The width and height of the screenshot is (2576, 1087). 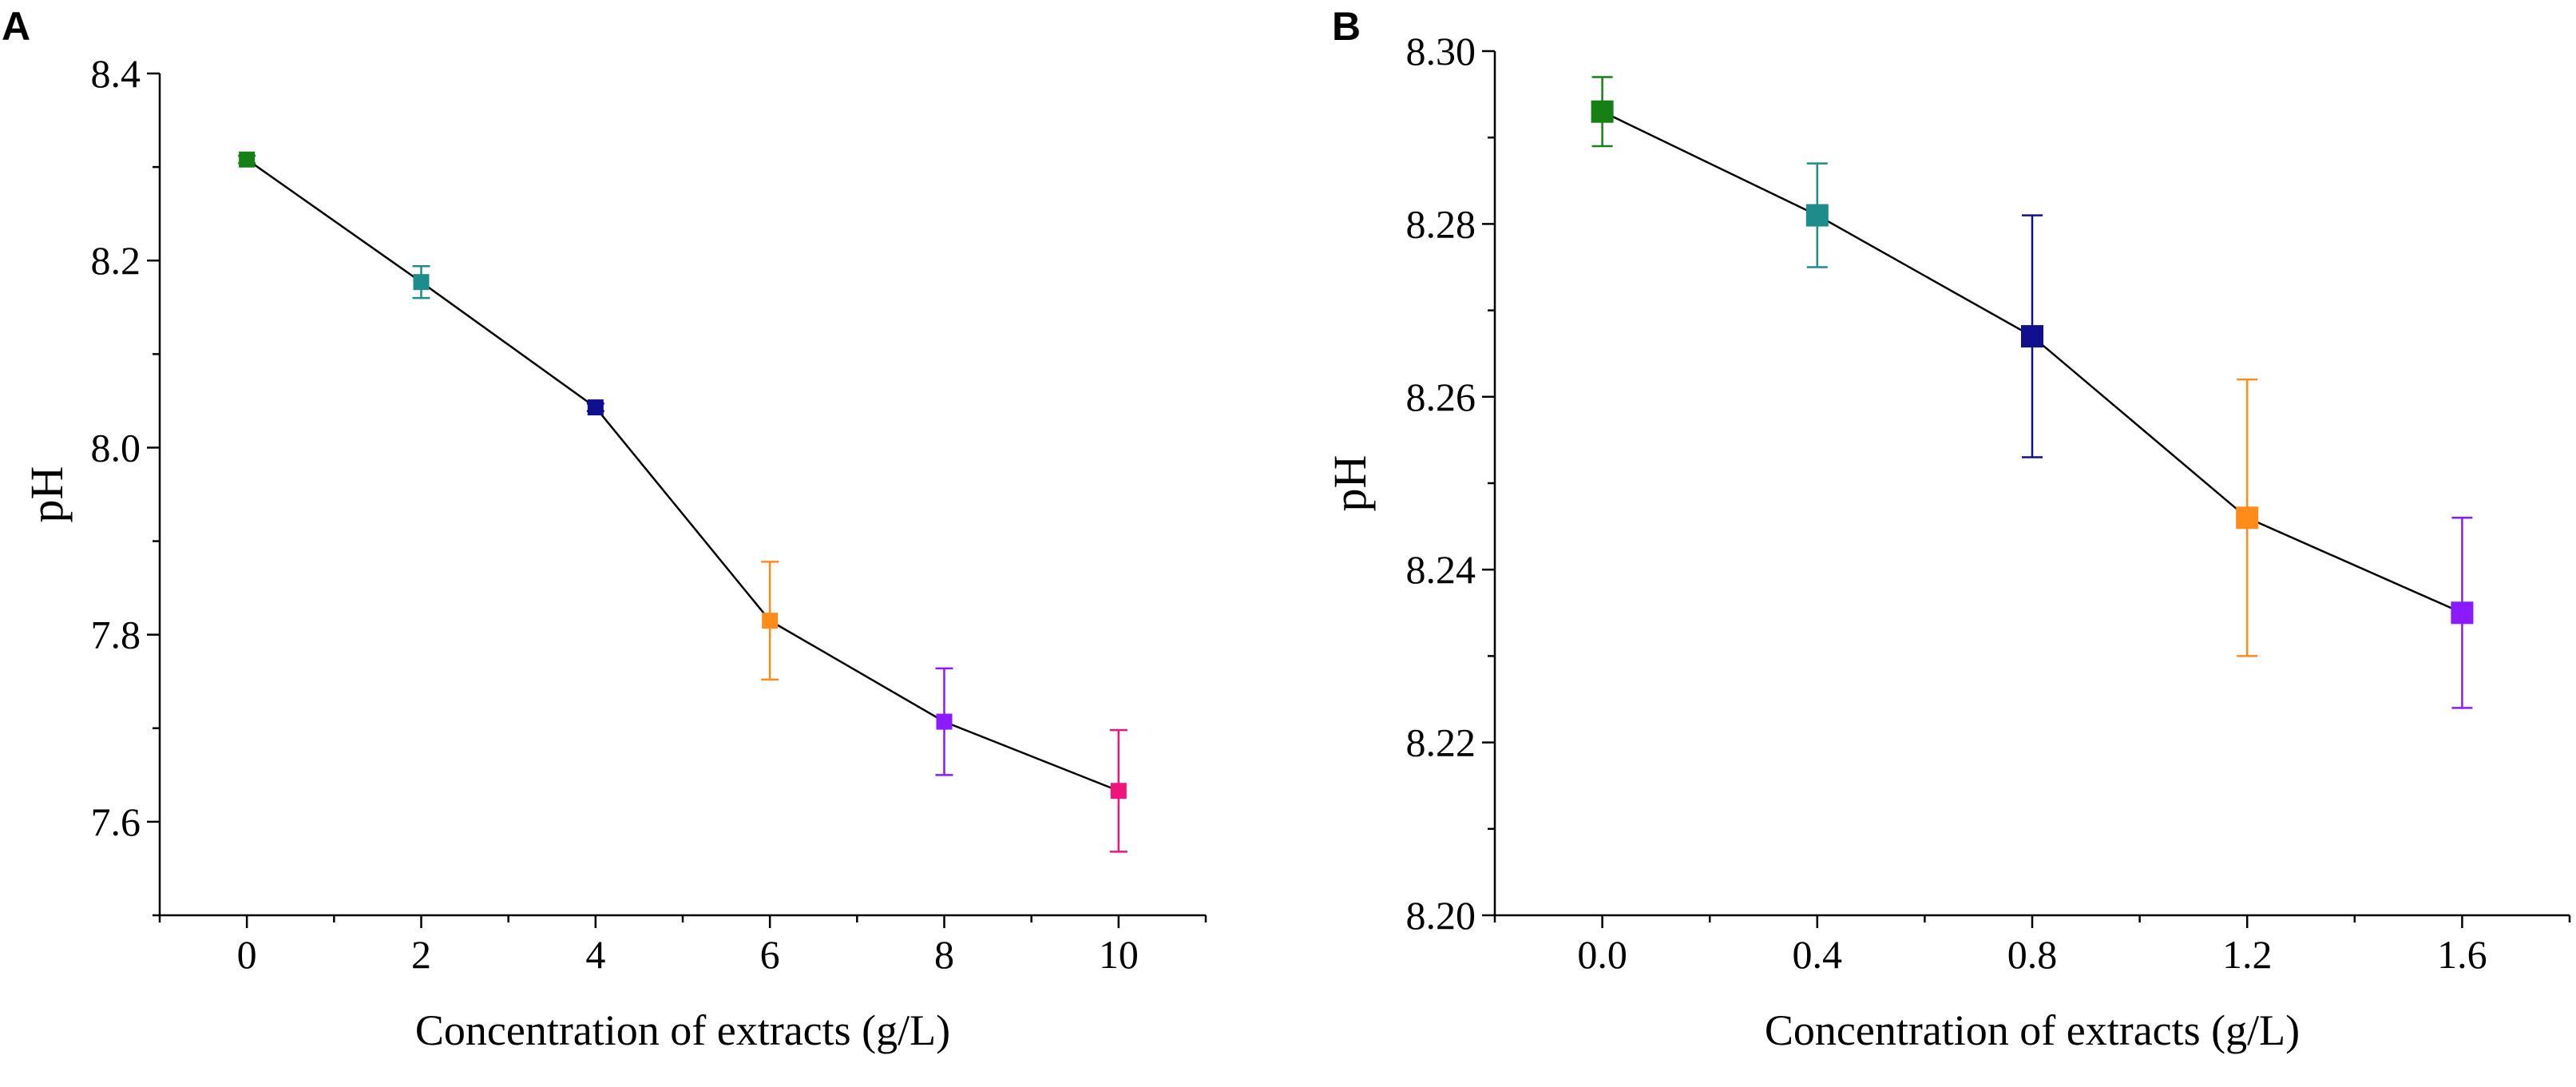 I want to click on y-tick-label: 7.8, so click(x=116, y=635).